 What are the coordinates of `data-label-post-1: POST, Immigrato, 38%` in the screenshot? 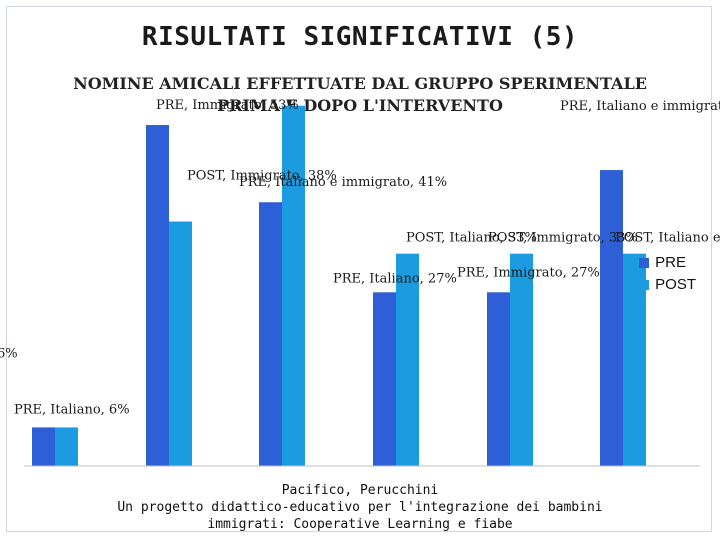 It's located at (262, 176).